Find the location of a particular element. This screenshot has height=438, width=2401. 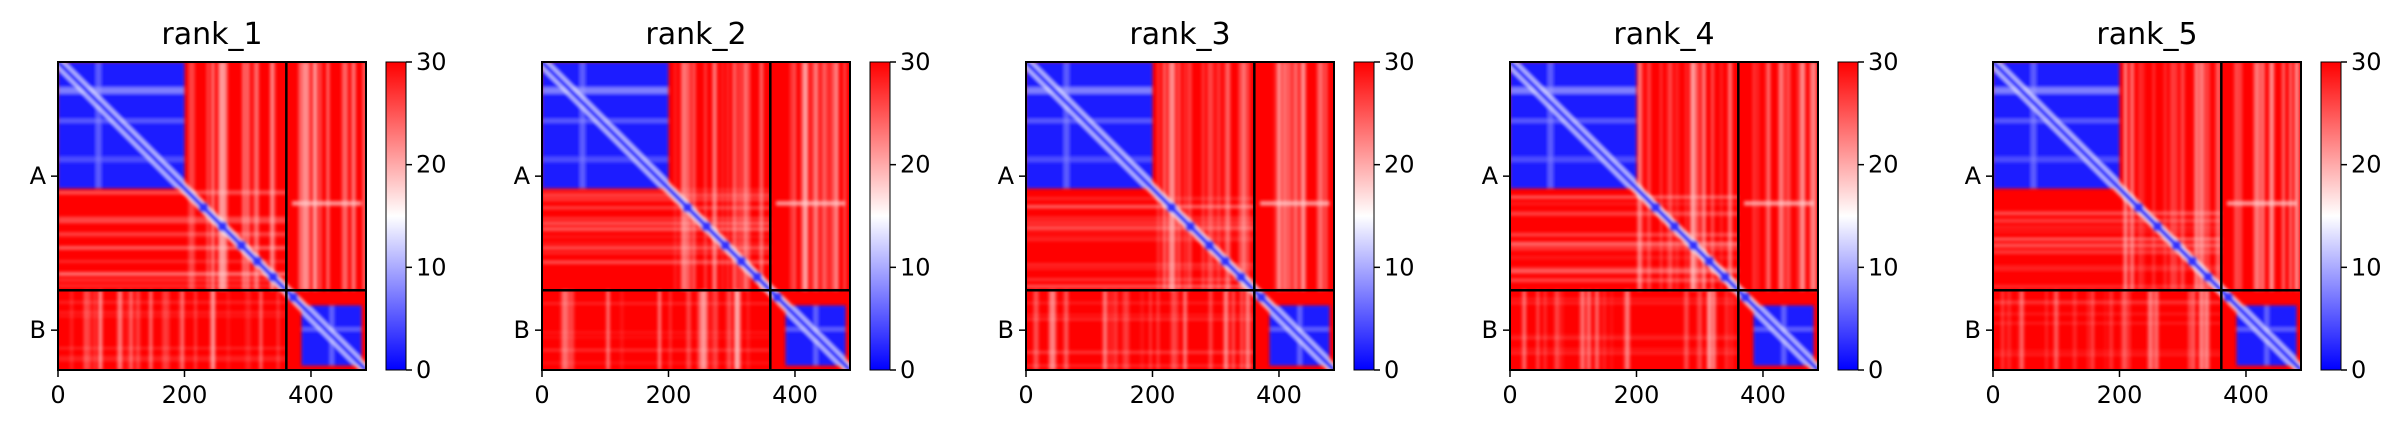

panel-title: rank_1 is located at coordinates (211, 34).